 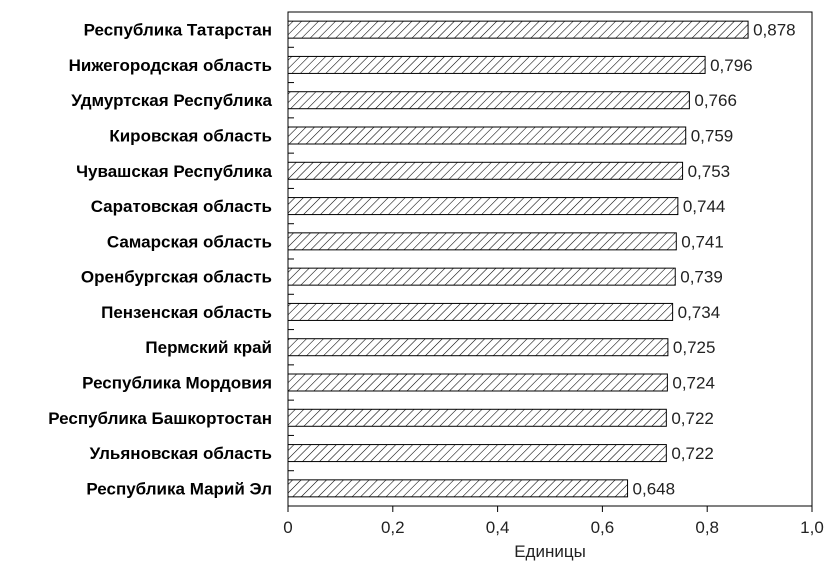 I want to click on category-label: Пермский край, so click(x=208, y=347).